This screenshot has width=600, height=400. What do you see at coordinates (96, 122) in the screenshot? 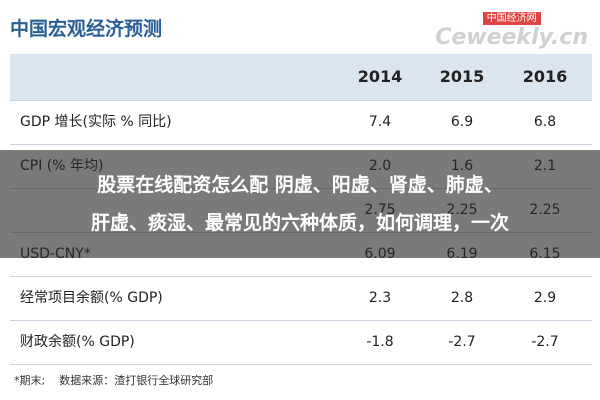
I see `row-label: GDP 增长(实际 % 同比)` at bounding box center [96, 122].